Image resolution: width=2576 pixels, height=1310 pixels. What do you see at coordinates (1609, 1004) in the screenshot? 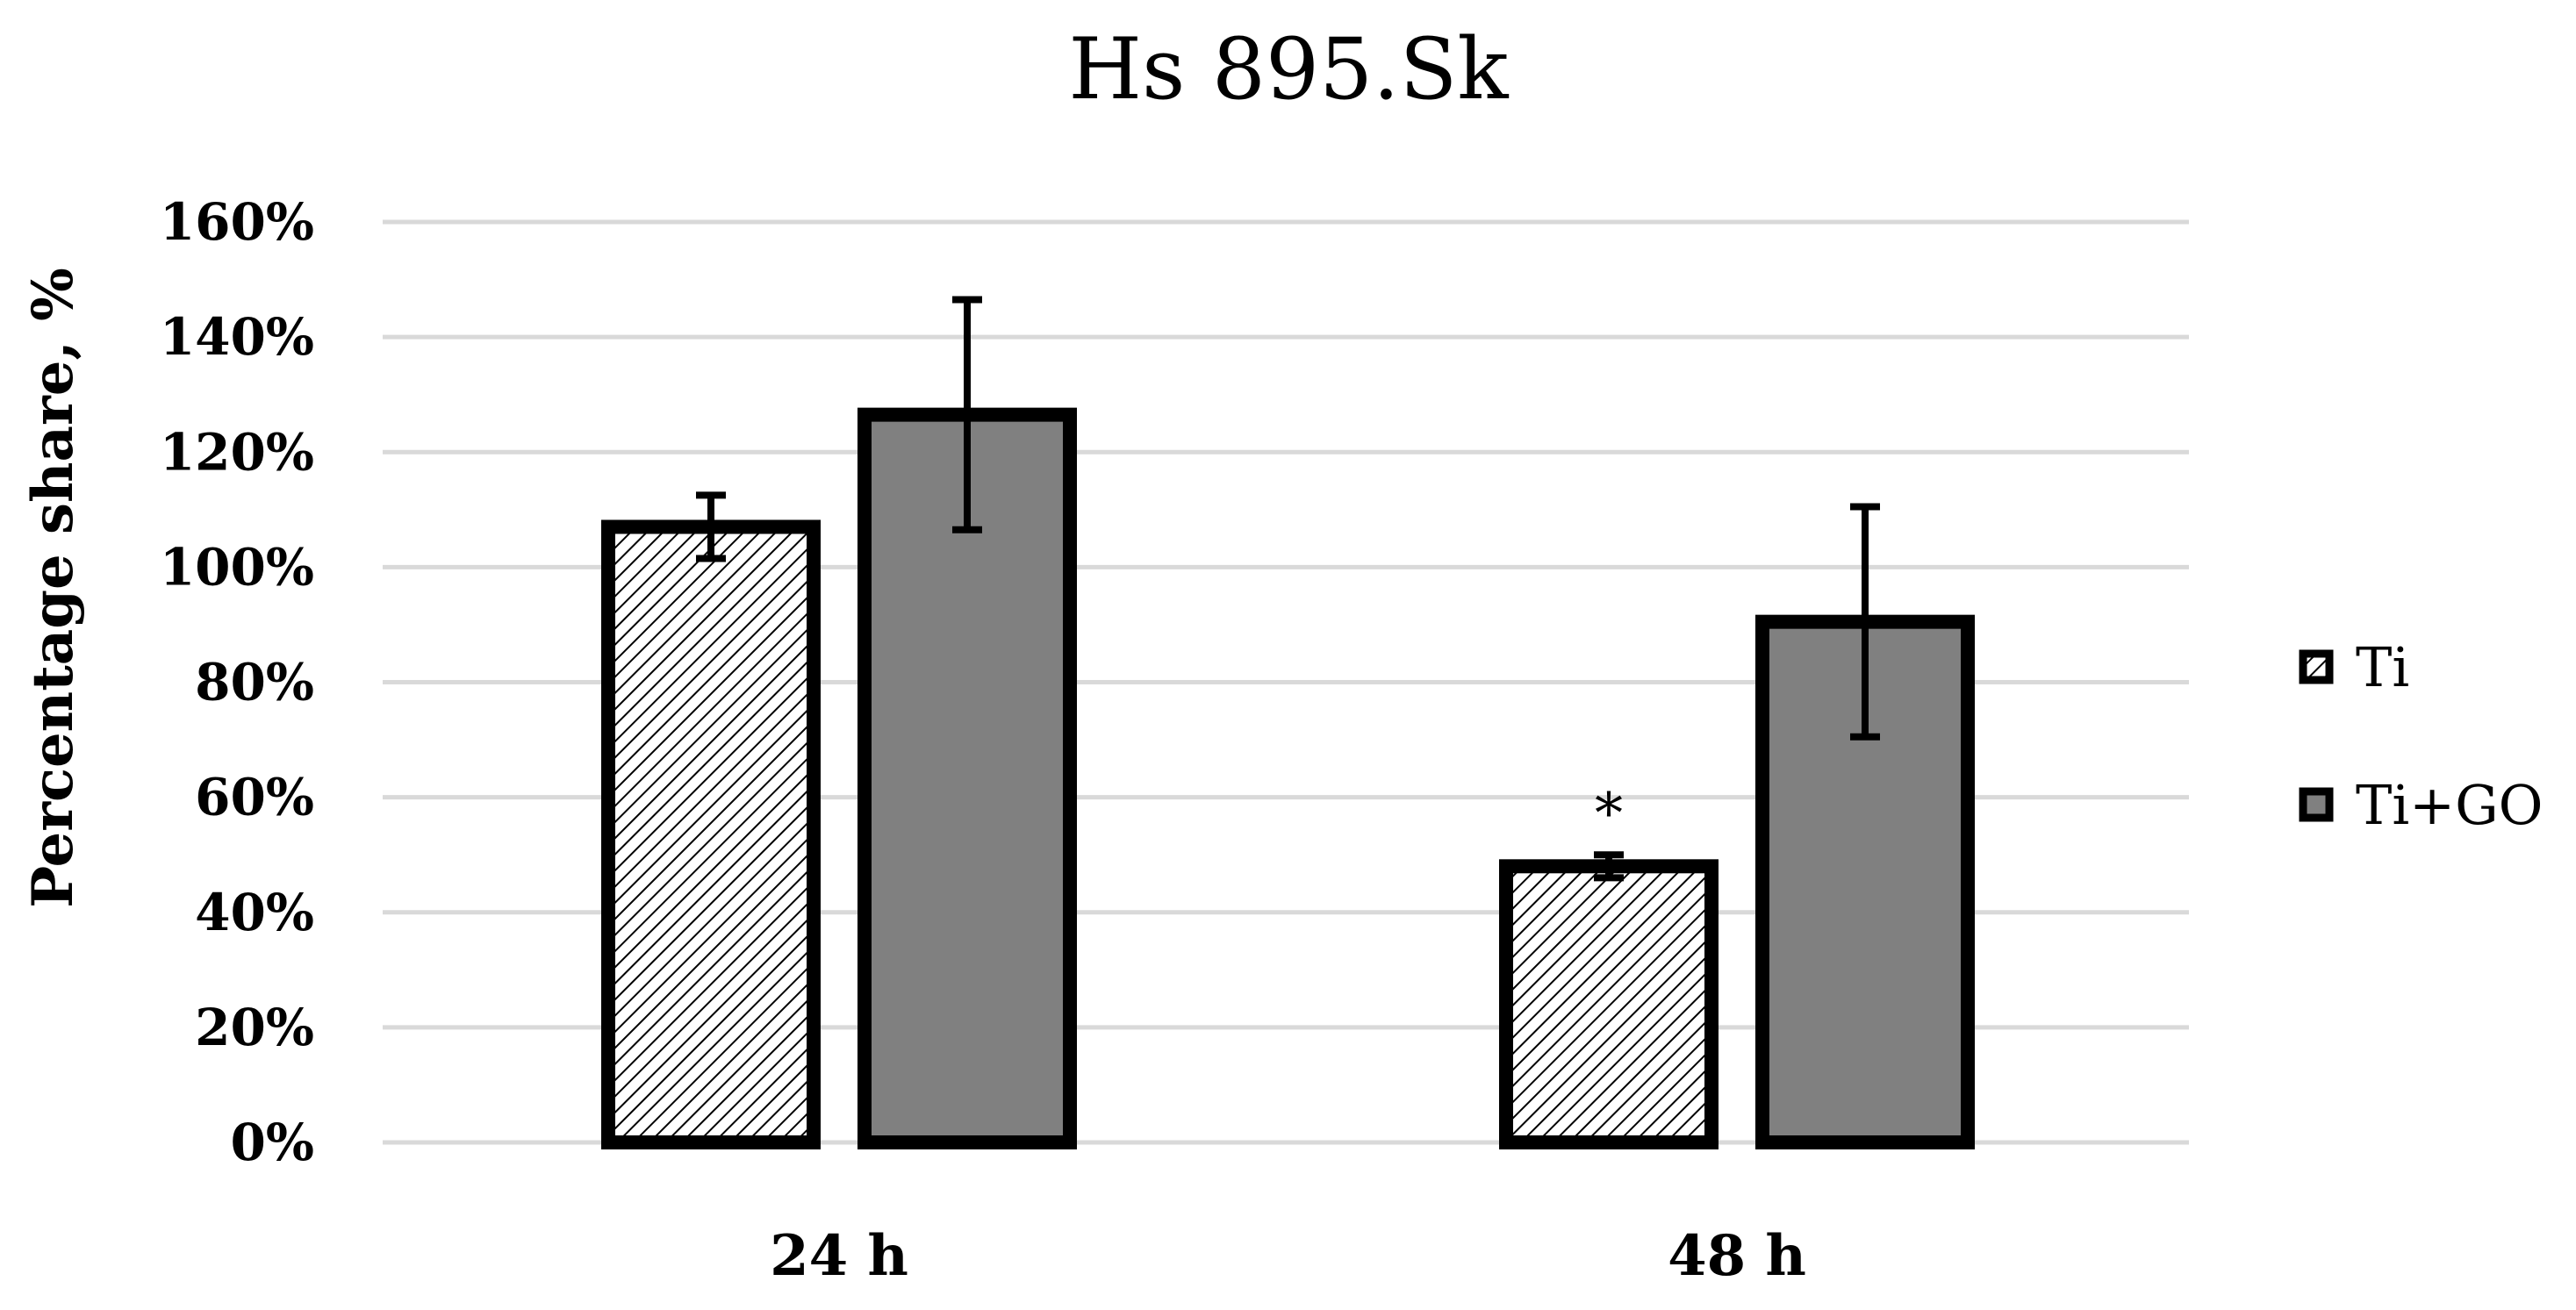
I see `bar-ti-48h` at bounding box center [1609, 1004].